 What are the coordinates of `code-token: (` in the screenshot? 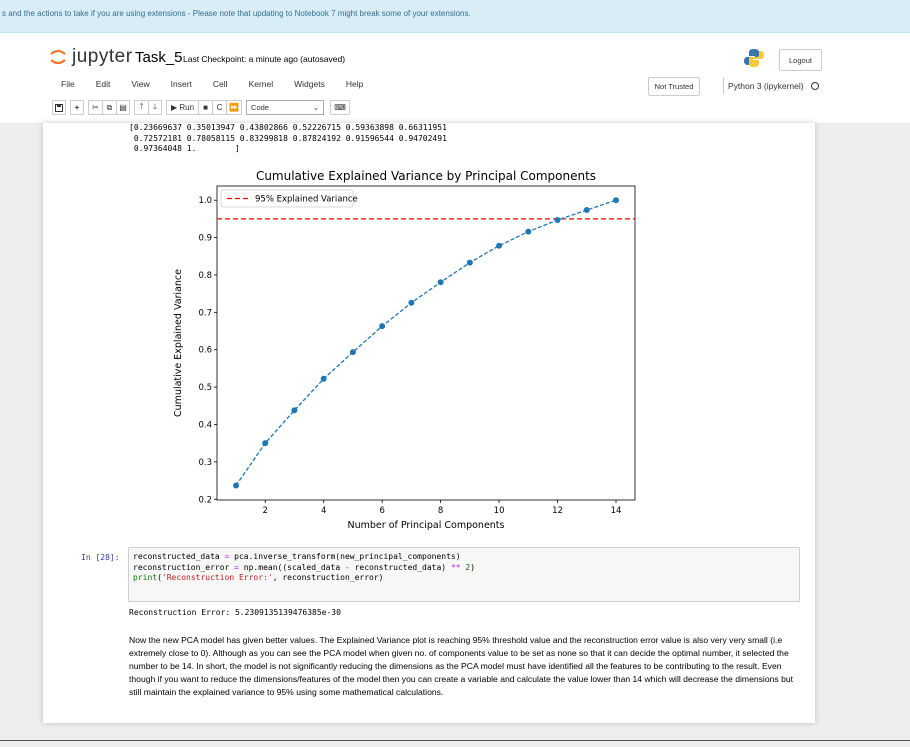 It's located at (159, 577).